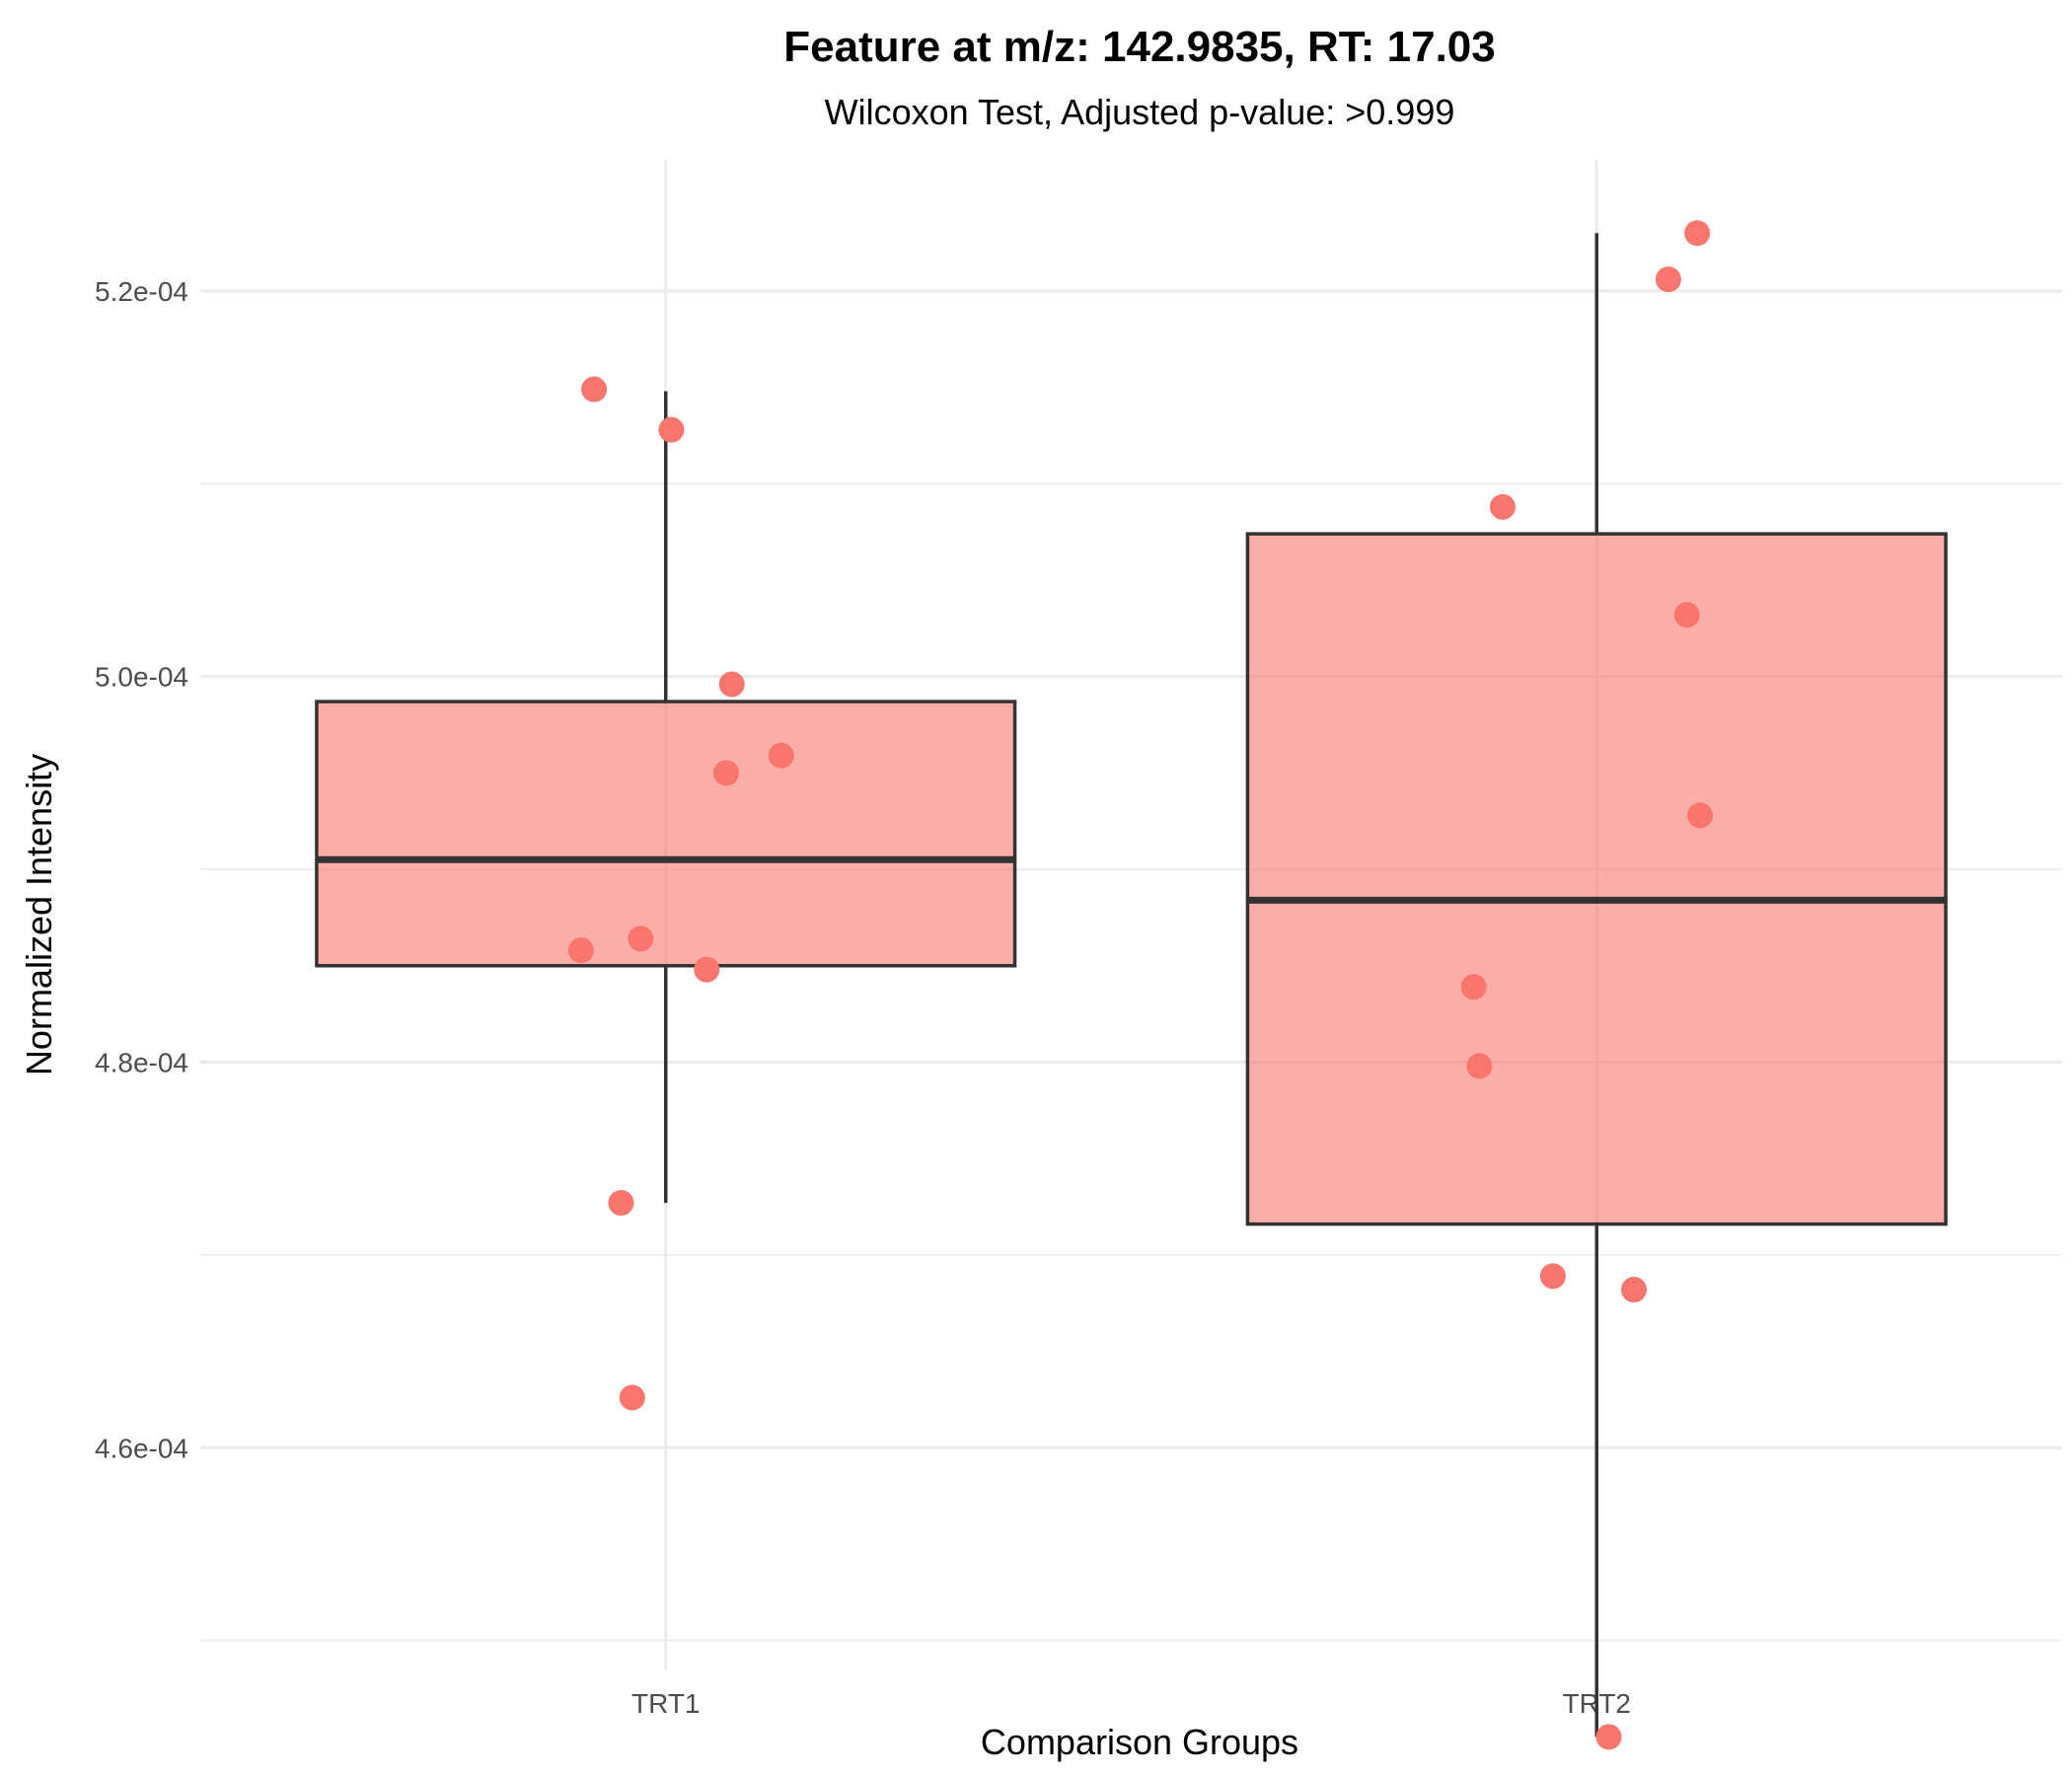 The image size is (2072, 1776). I want to click on chart-subtitle: Wilcoxon Test, Adjusted p-value: >0.999, so click(1140, 112).